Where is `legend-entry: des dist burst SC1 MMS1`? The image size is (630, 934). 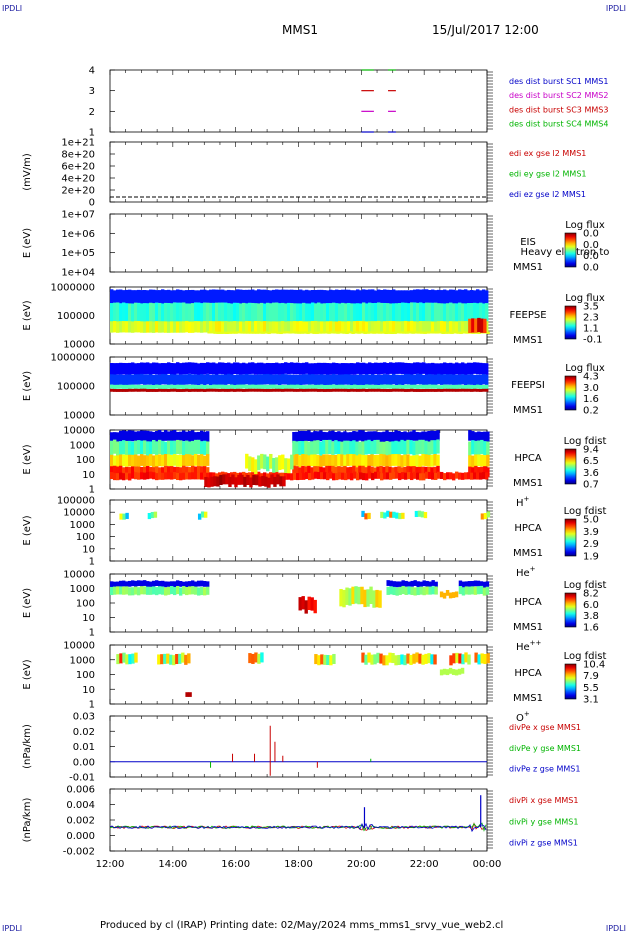 legend-entry: des dist burst SC1 MMS1 is located at coordinates (558, 81).